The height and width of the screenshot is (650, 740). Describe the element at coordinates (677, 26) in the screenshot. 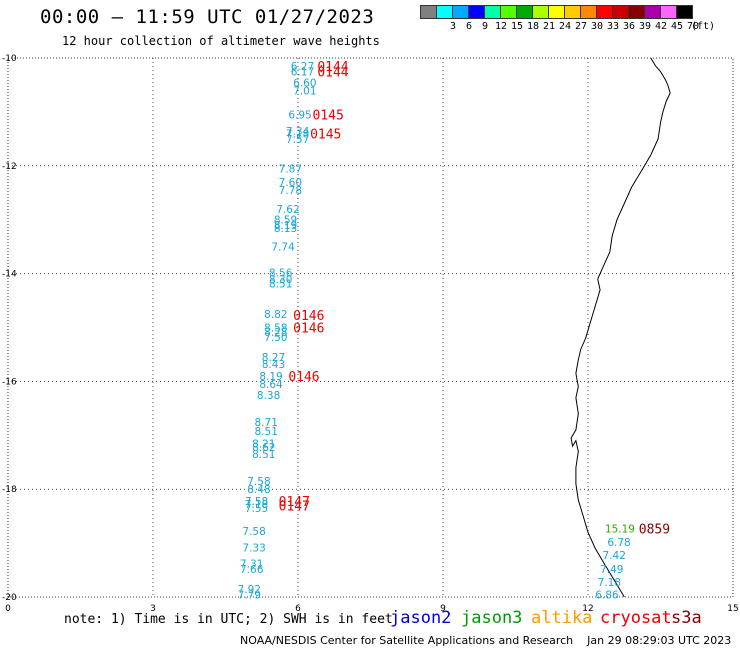

I see `scale-label: 45` at that location.